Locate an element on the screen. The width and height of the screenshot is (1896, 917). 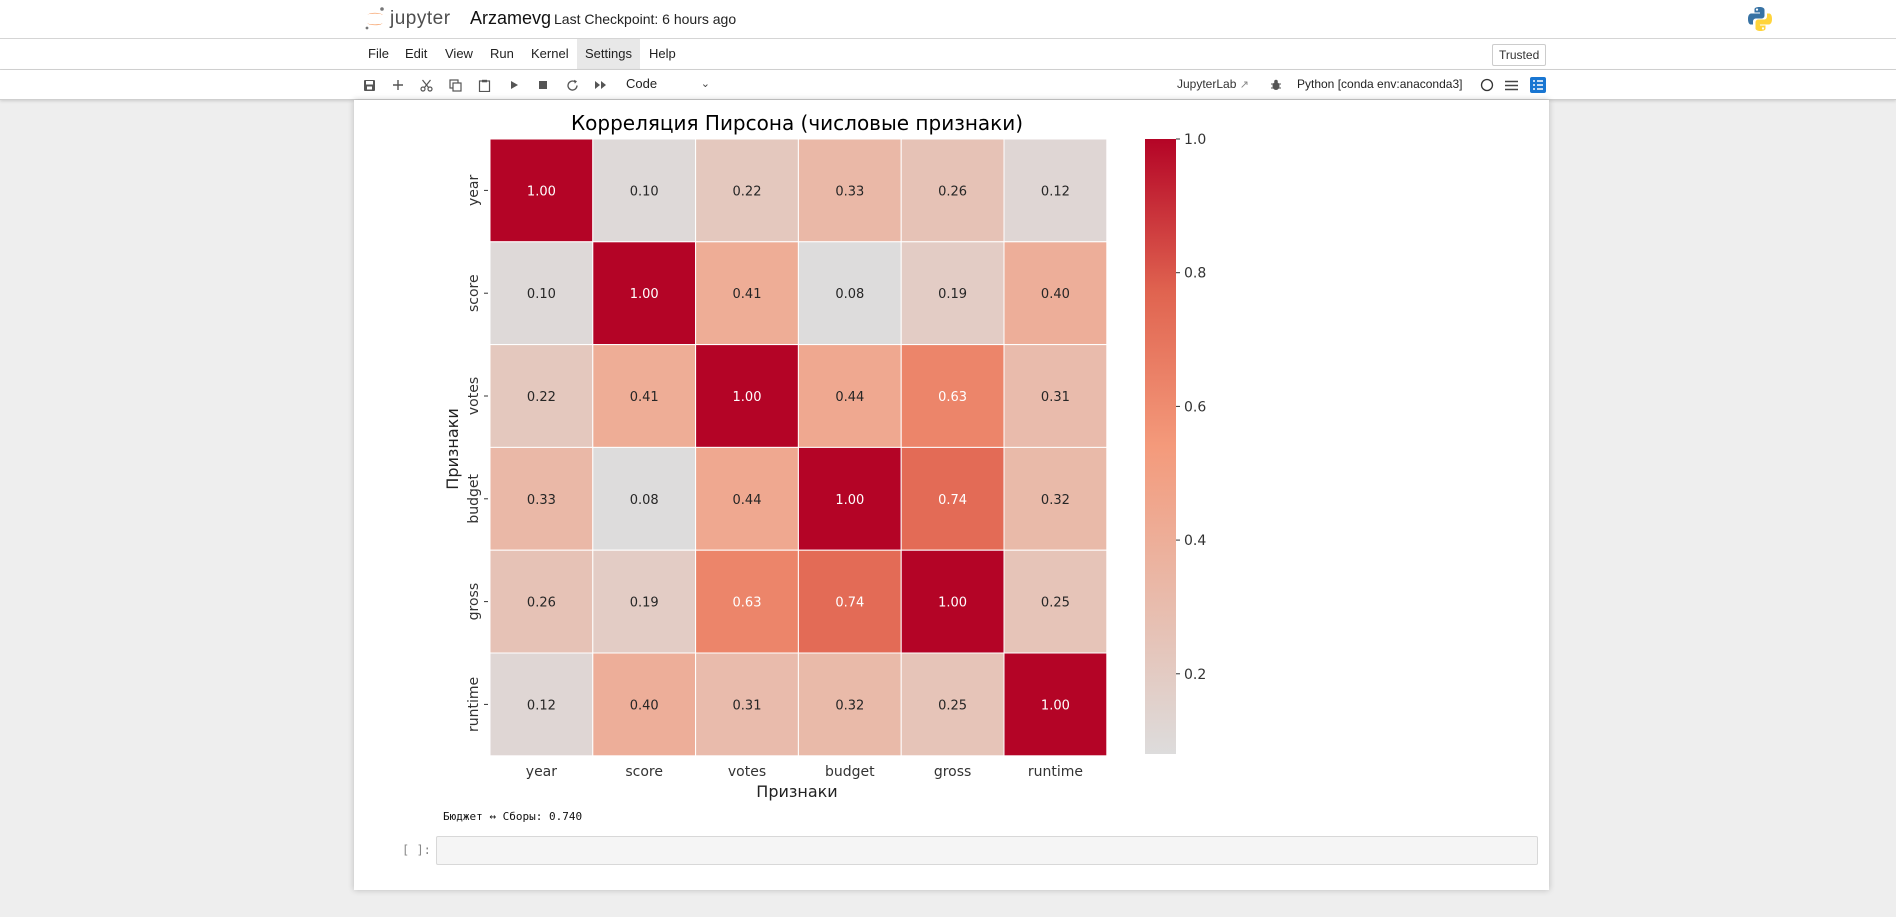
x-tick-label: gross is located at coordinates (953, 772).